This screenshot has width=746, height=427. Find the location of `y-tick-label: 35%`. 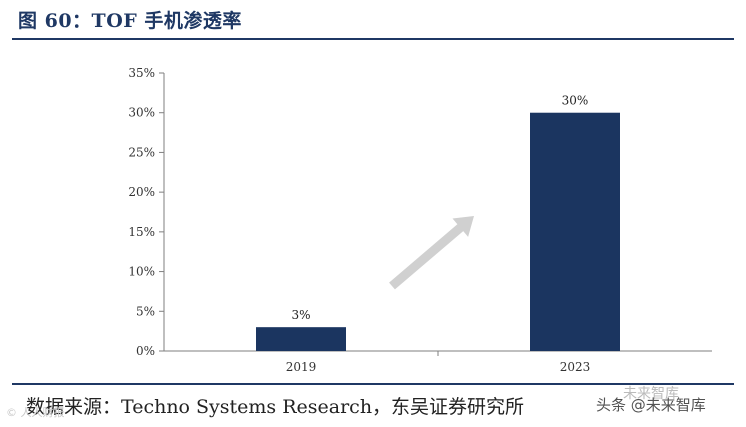

y-tick-label: 35% is located at coordinates (141, 73).